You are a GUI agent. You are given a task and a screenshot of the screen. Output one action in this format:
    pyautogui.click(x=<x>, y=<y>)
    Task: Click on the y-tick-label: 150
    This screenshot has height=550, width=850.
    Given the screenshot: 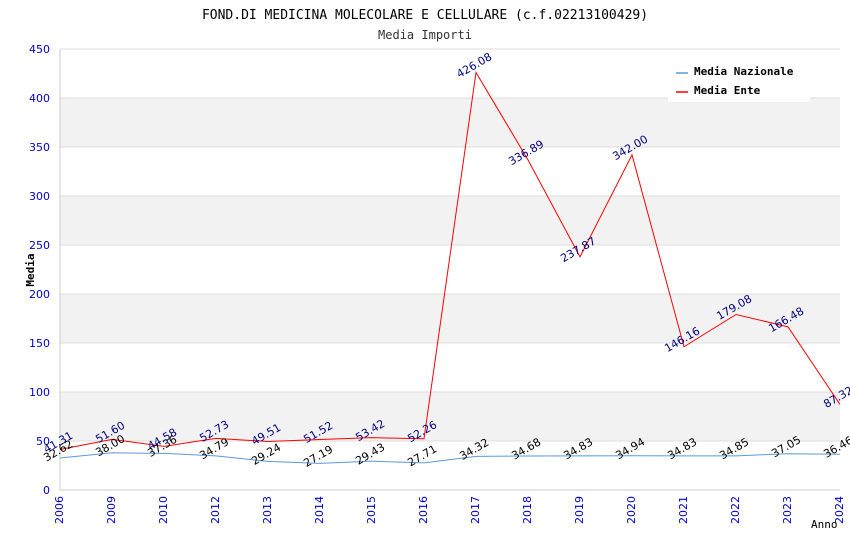 What is the action you would take?
    pyautogui.click(x=39, y=343)
    